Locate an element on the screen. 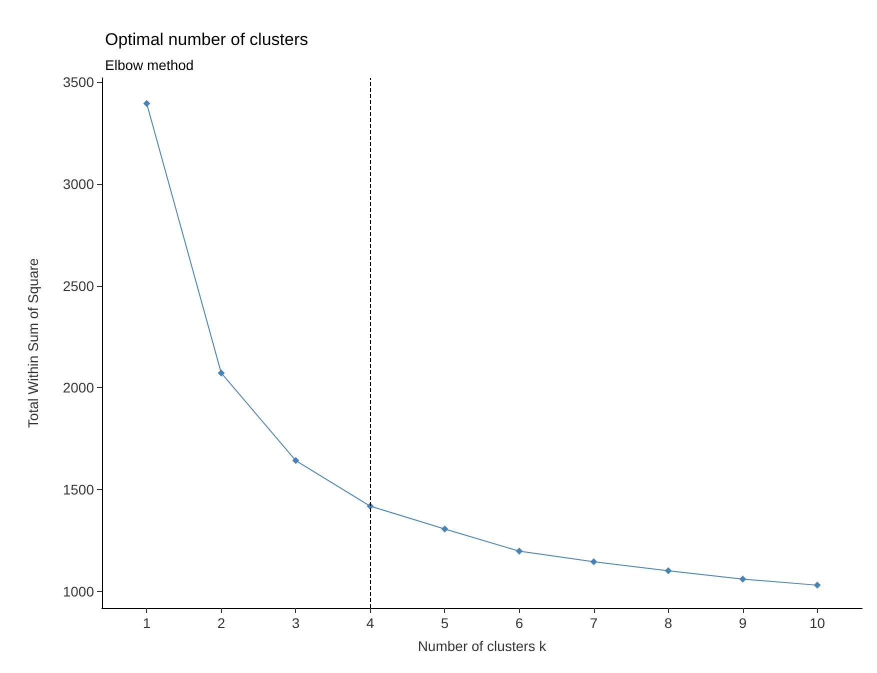 The height and width of the screenshot is (673, 877). chart-subtitle: Elbow method is located at coordinates (149, 65).